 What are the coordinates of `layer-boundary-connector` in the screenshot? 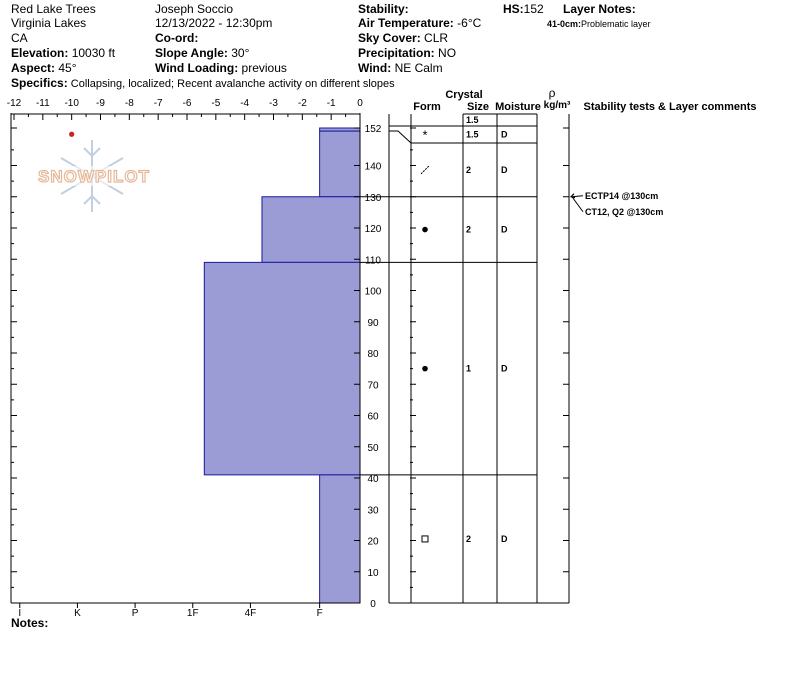 It's located at (400, 137).